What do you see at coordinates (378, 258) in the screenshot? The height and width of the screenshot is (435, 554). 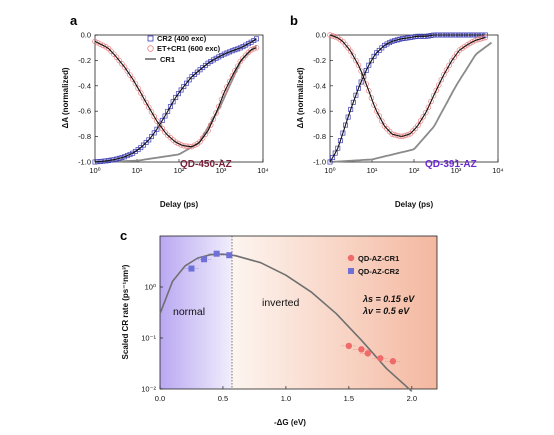 I see `legend-cr1pts-label: QD-AZ-CR1` at bounding box center [378, 258].